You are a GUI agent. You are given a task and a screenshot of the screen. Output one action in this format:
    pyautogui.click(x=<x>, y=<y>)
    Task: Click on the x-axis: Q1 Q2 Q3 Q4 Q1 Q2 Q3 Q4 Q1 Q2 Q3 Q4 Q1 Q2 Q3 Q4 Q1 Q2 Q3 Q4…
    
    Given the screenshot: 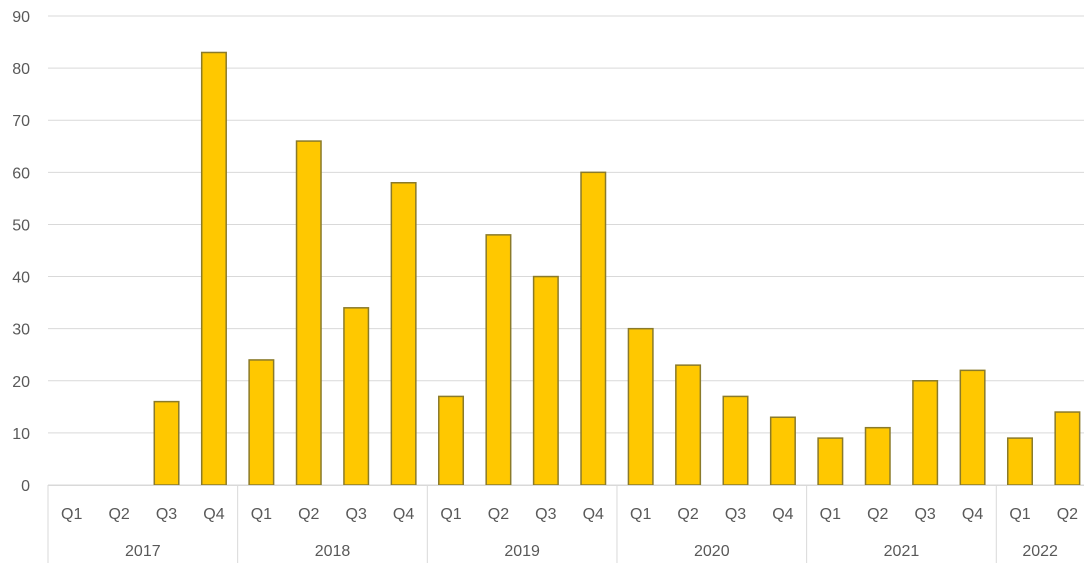 What is the action you would take?
    pyautogui.click(x=565, y=524)
    